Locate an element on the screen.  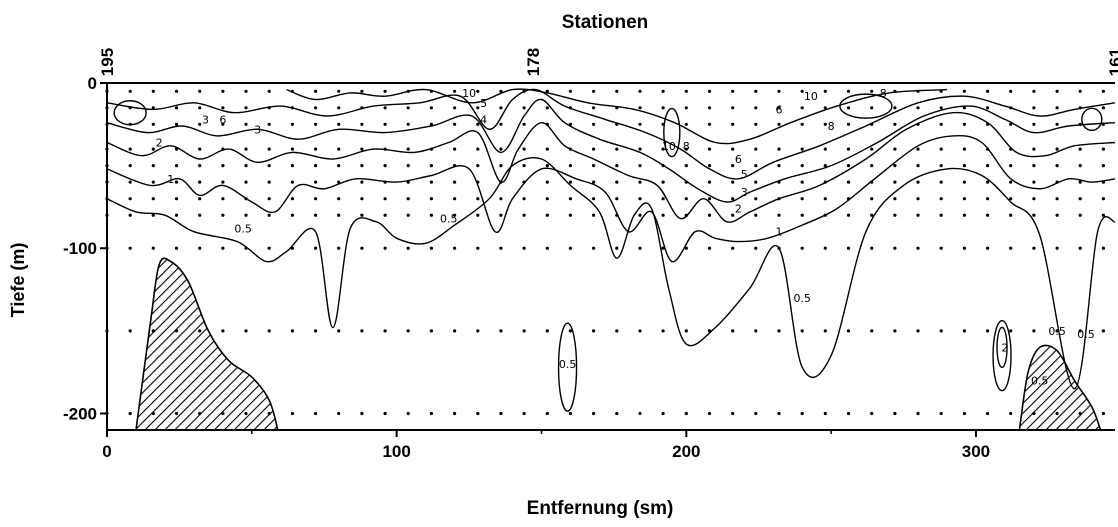
isoline-eddy-west is located at coordinates (130, 113).